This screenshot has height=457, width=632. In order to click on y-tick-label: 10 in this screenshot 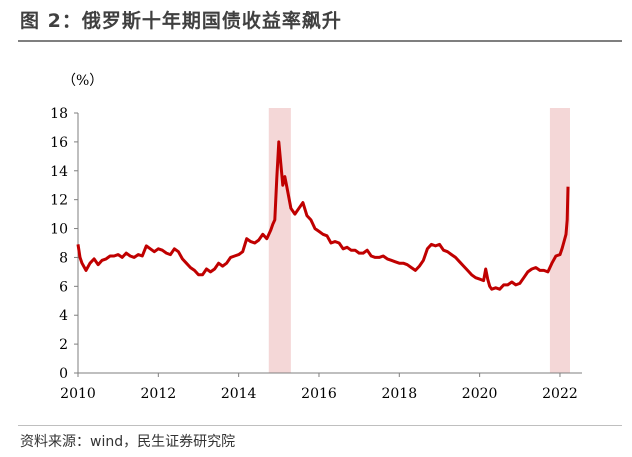, I will do `click(59, 230)`.